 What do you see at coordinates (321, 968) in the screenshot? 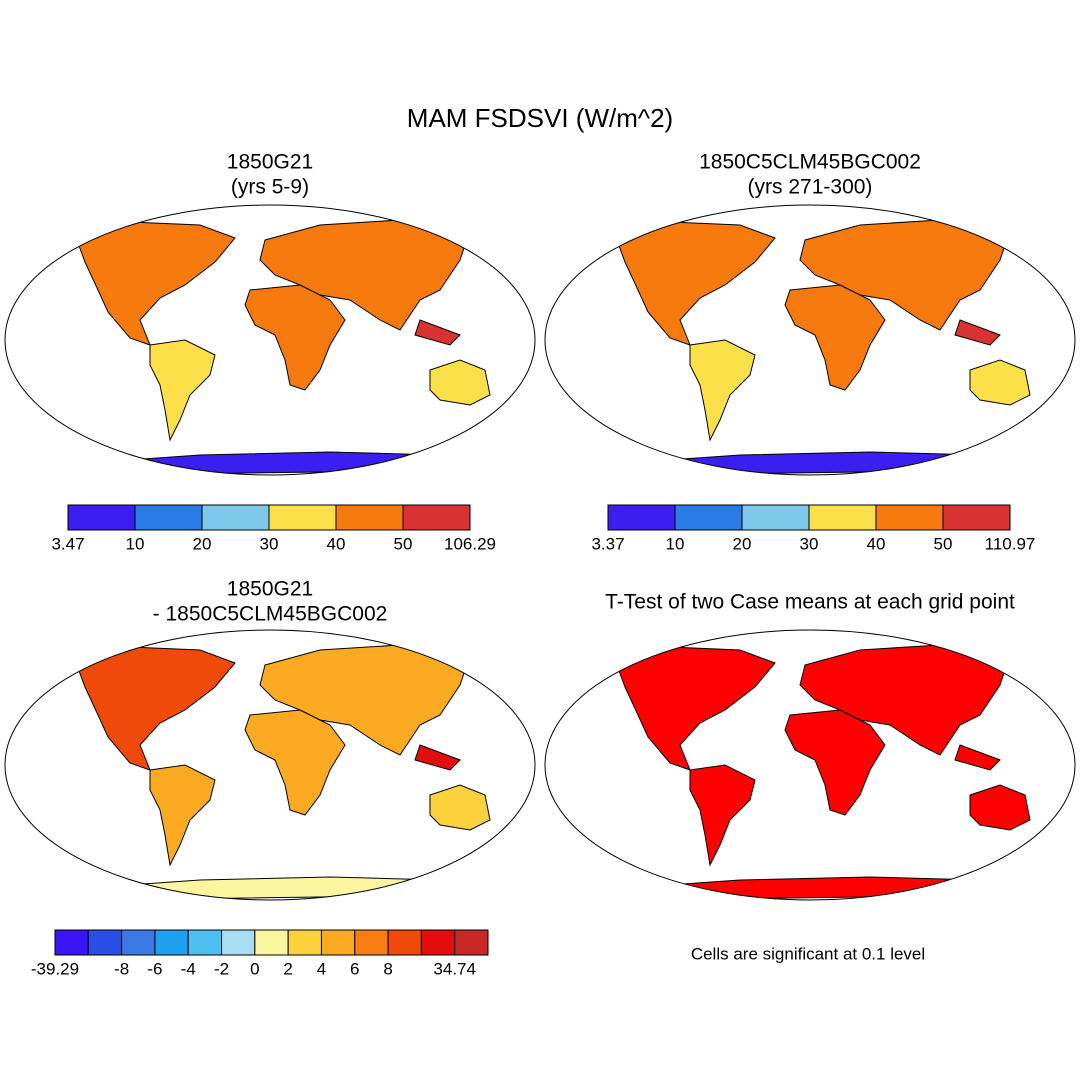
I see `colorbar-label: 4` at bounding box center [321, 968].